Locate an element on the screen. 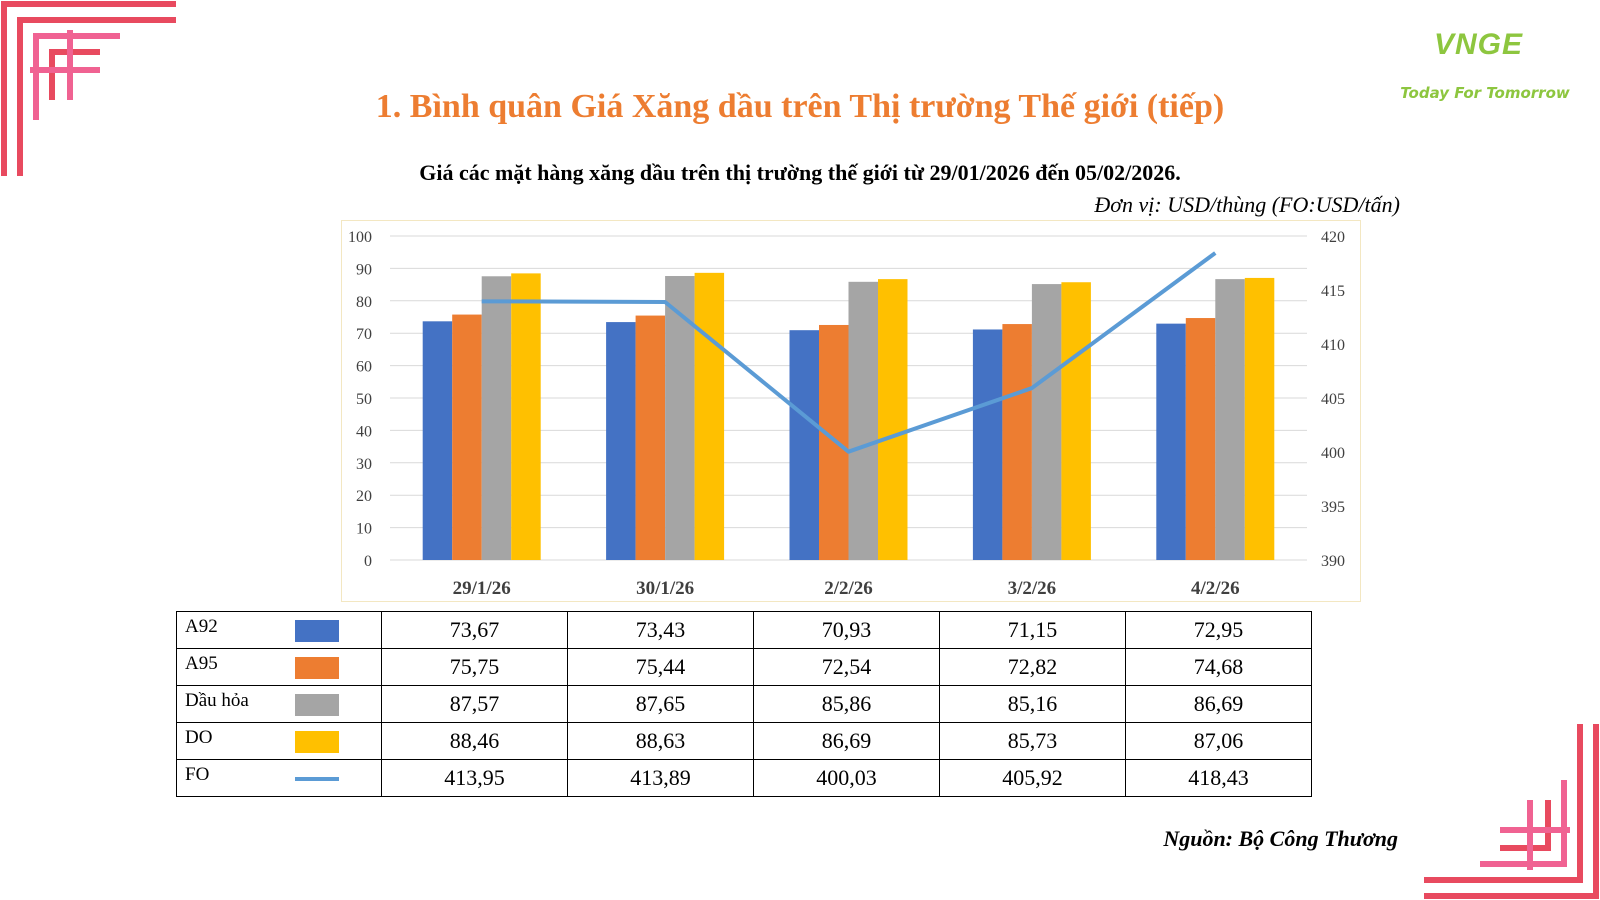 This screenshot has height=900, width=1600. table-cell: 85,73 is located at coordinates (1032, 741).